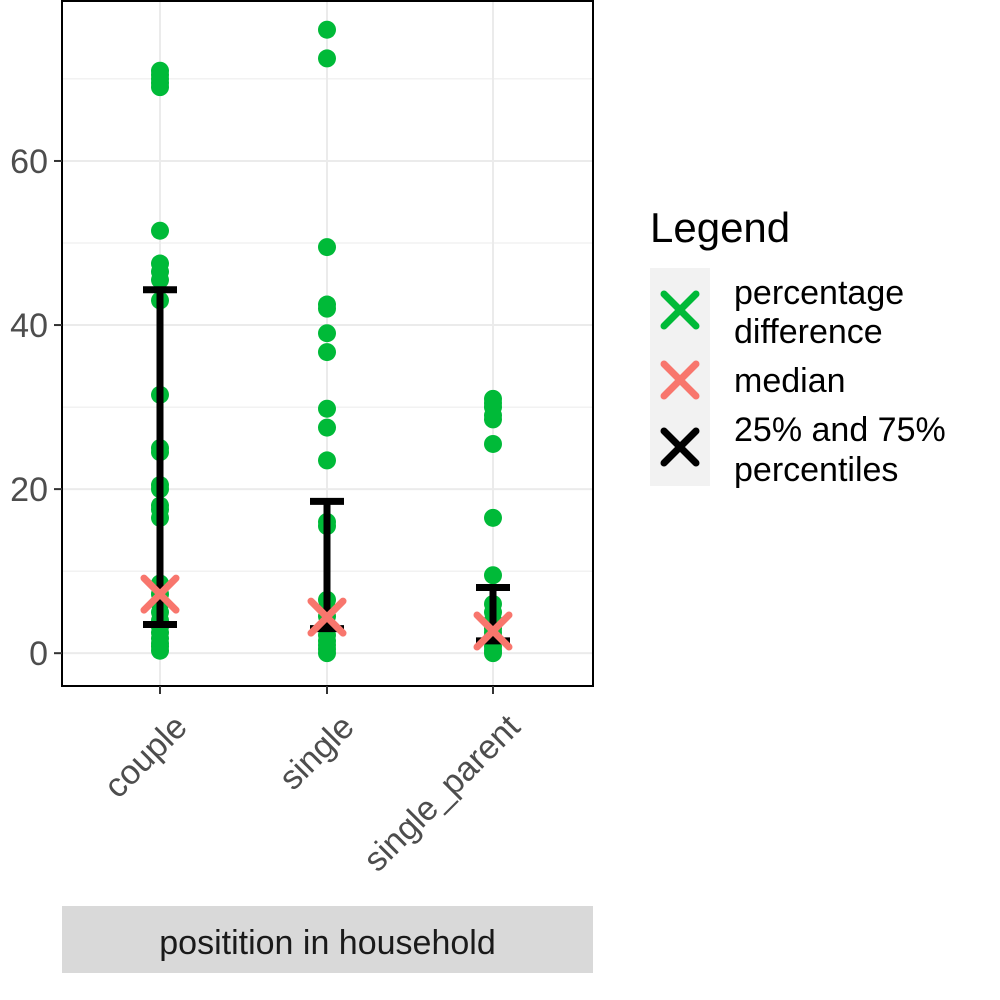  What do you see at coordinates (317, 753) in the screenshot?
I see `x-tick-label-1: single` at bounding box center [317, 753].